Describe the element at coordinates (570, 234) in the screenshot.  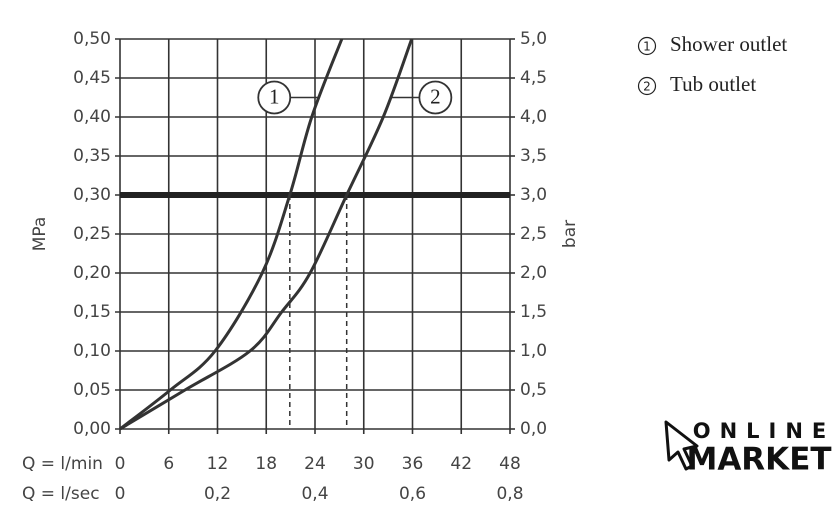
I see `y2-axis-label: bar` at that location.